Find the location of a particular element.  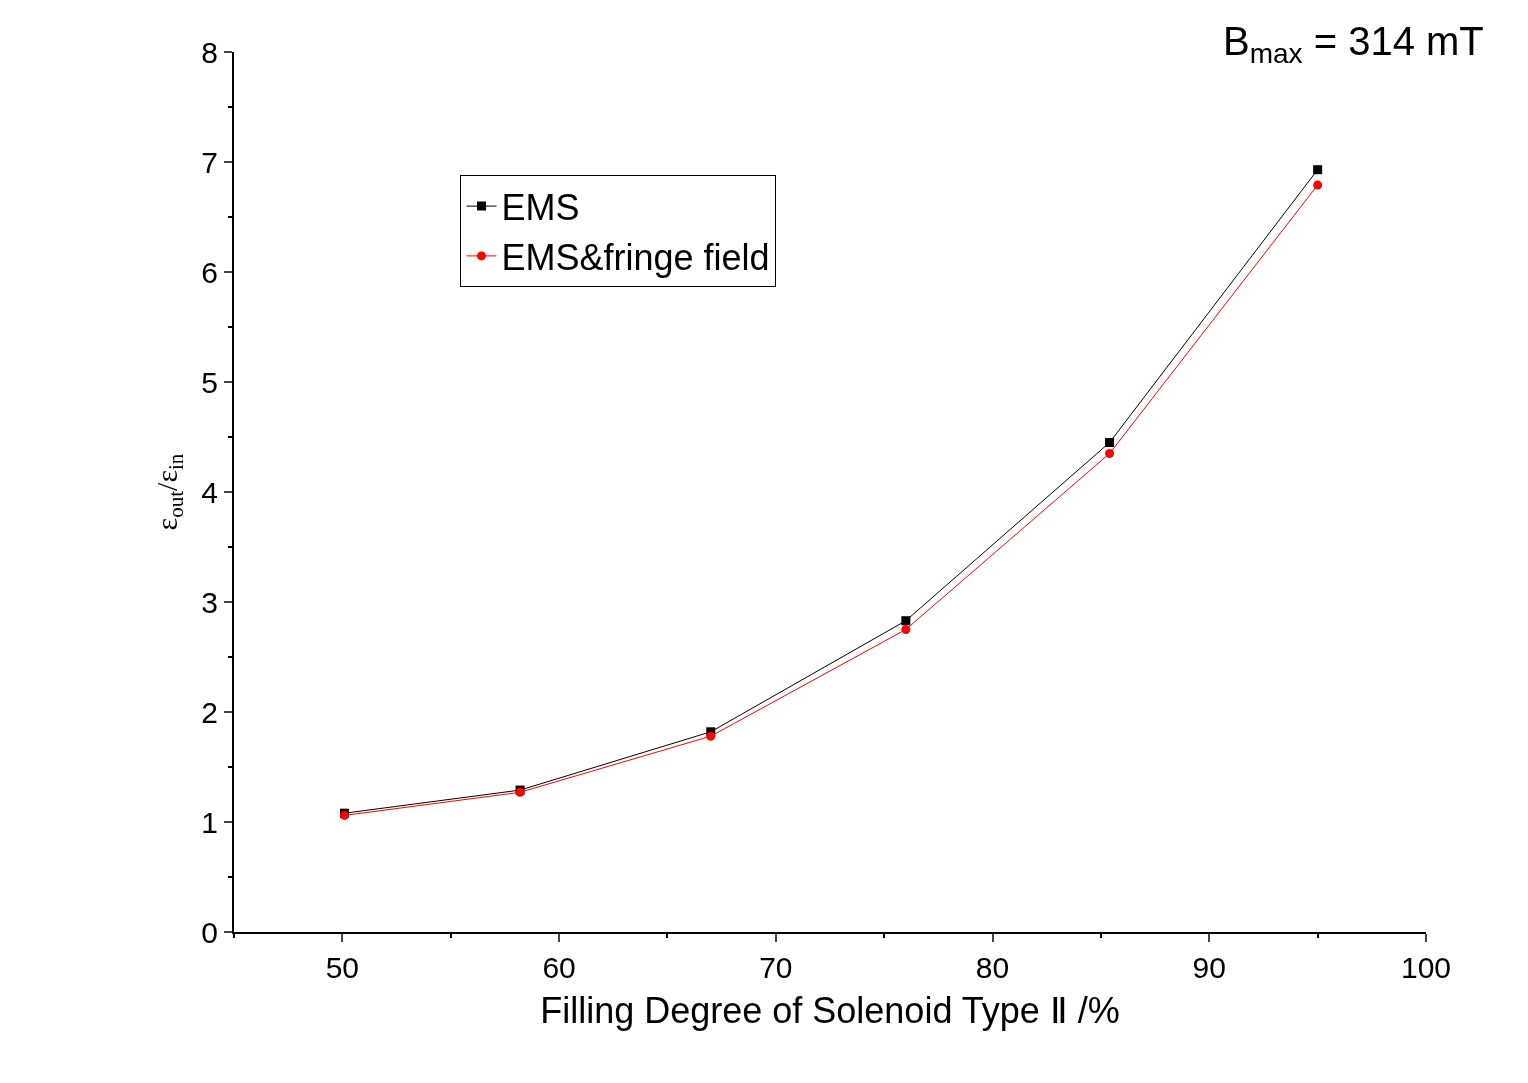

y-tick-label: 8 is located at coordinates (209, 52).